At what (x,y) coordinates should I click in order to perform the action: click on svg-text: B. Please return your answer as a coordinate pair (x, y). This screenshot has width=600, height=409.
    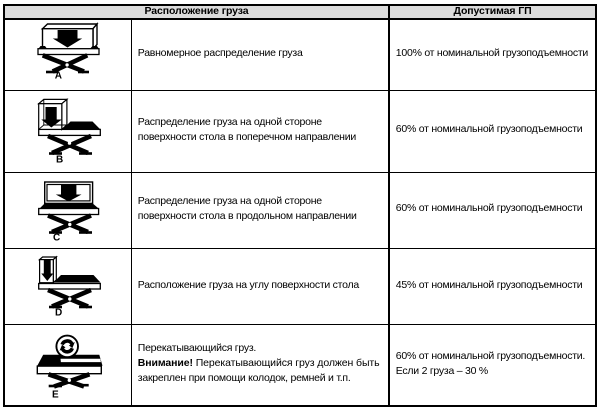
    Looking at the image, I should click on (59, 159).